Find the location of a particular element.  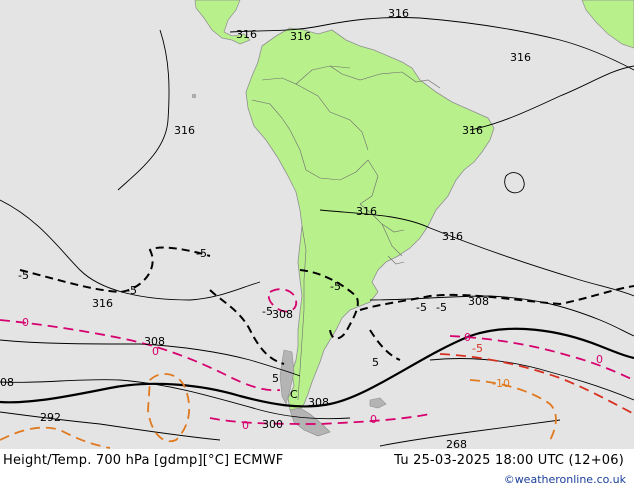

label-316-d: 316 is located at coordinates (520, 57).